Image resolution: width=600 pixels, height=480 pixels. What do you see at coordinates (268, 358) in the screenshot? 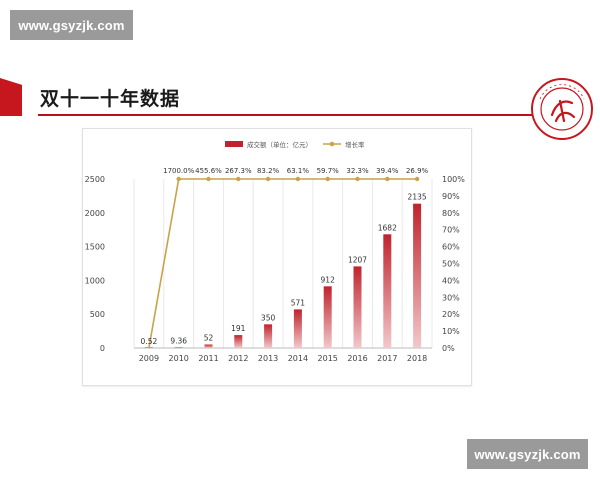
I see `x-tick-label: 2013` at bounding box center [268, 358].